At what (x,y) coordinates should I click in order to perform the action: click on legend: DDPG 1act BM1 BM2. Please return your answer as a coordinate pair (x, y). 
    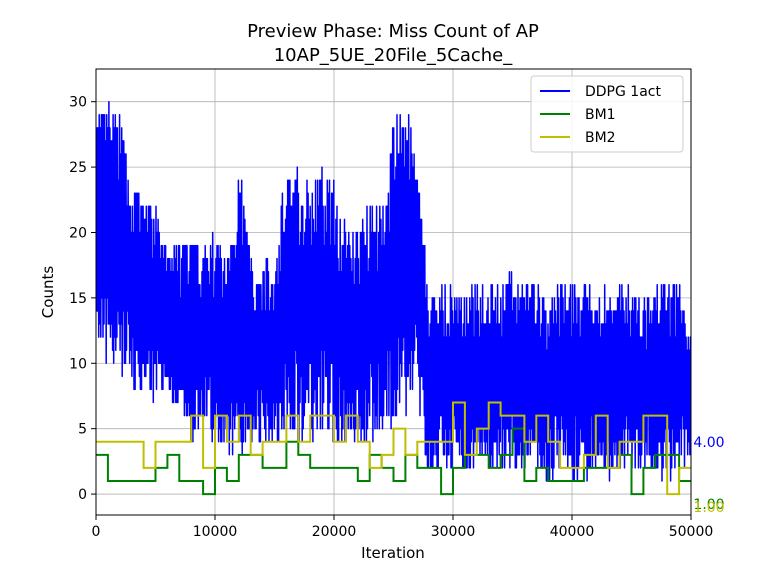
    Looking at the image, I should click on (607, 114).